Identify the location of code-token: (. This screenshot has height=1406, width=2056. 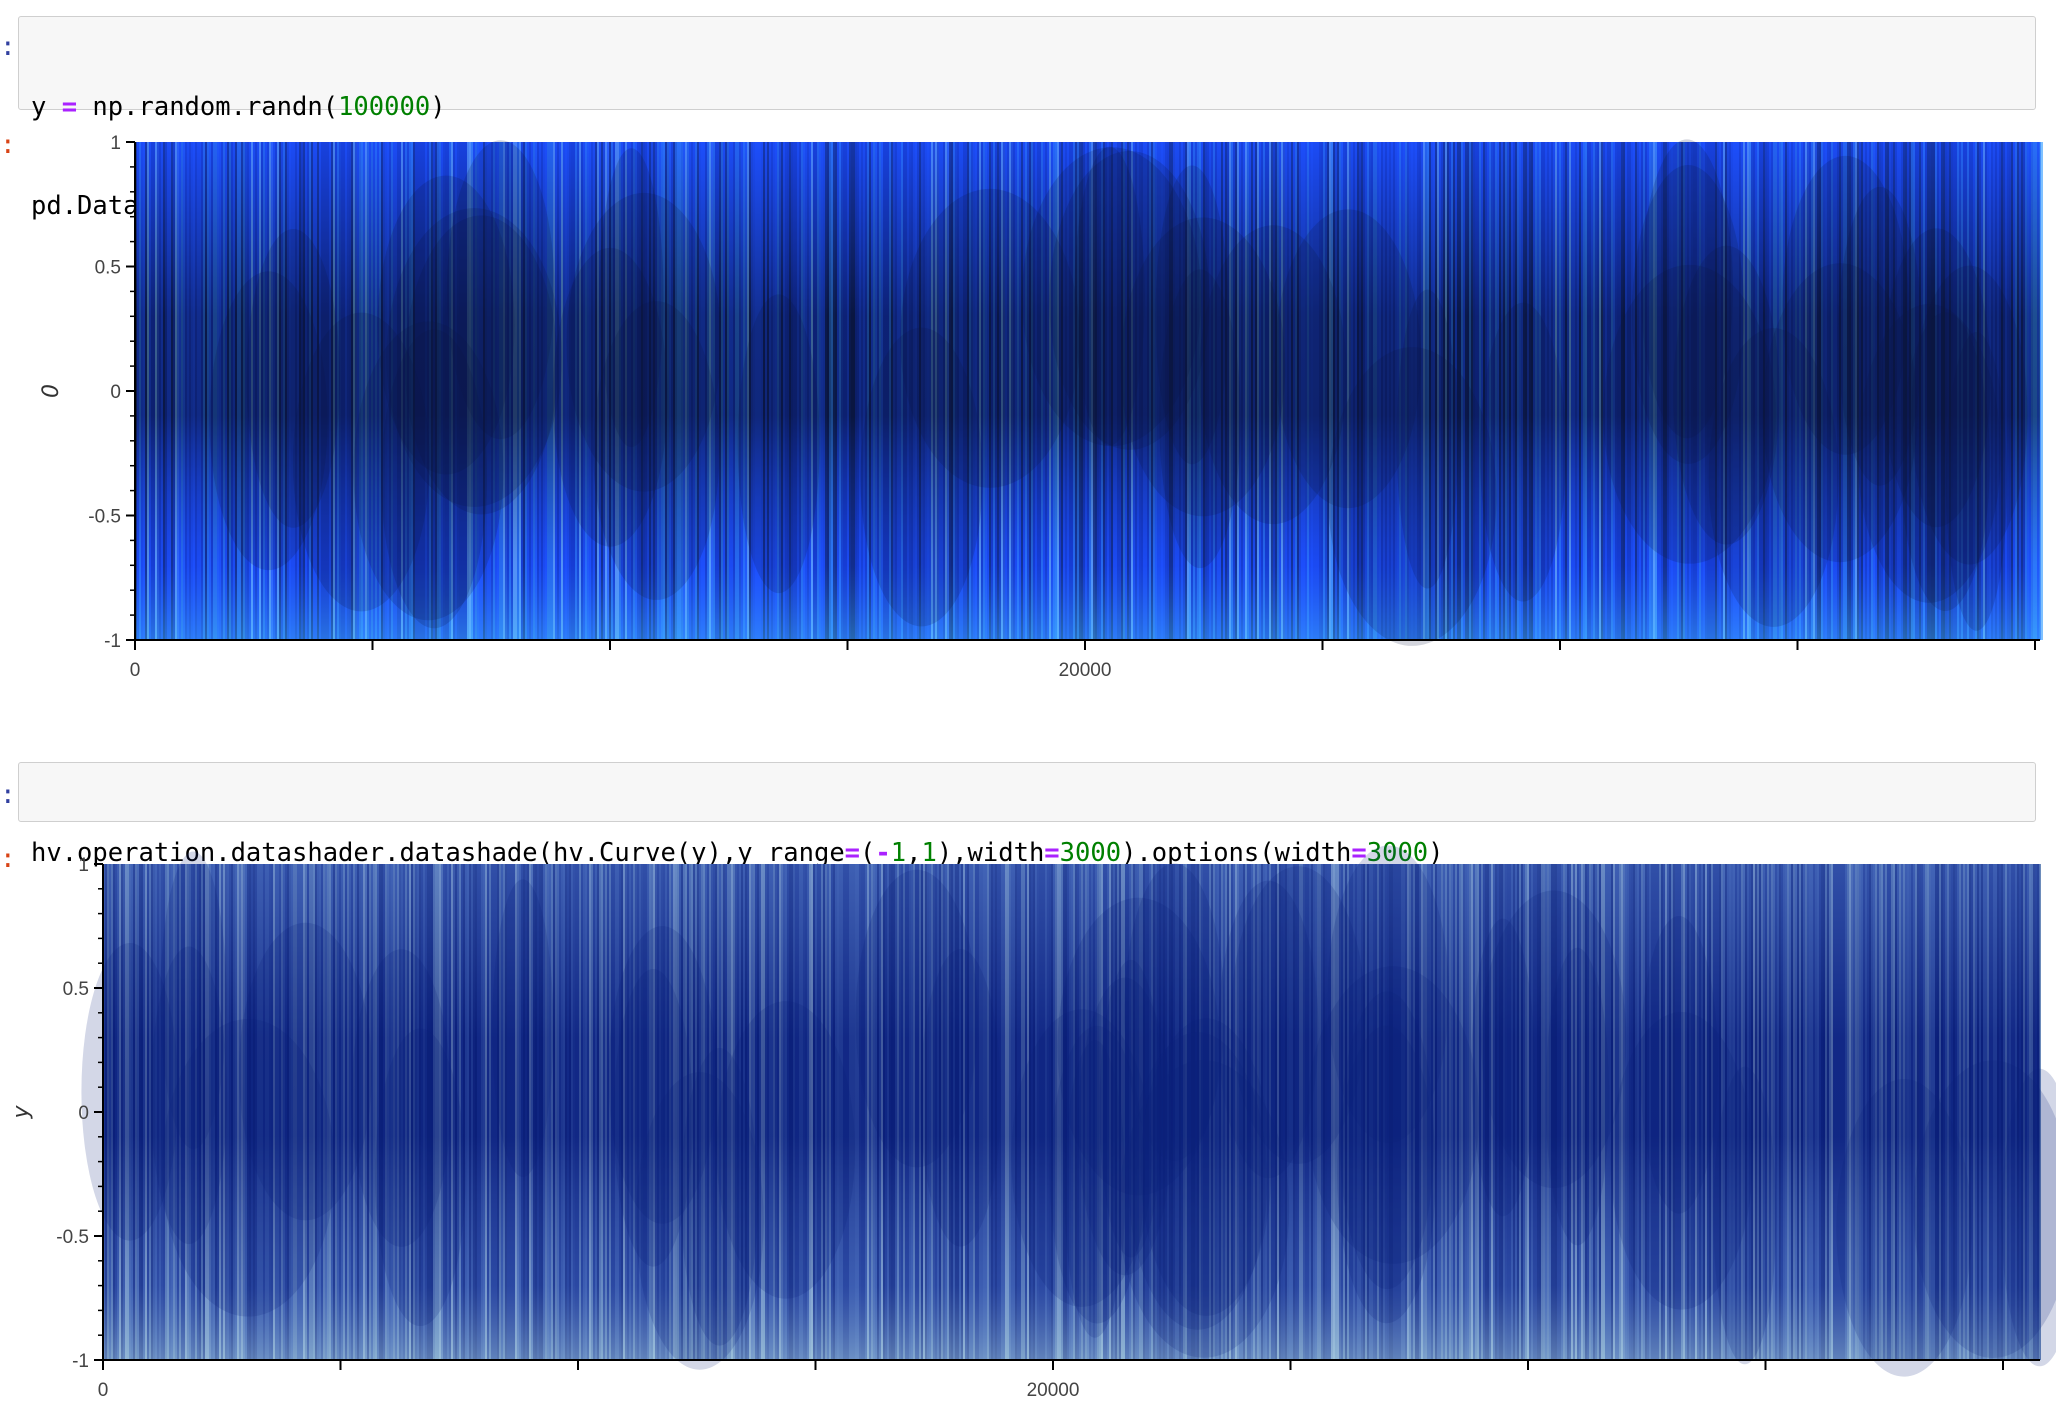
(868, 853).